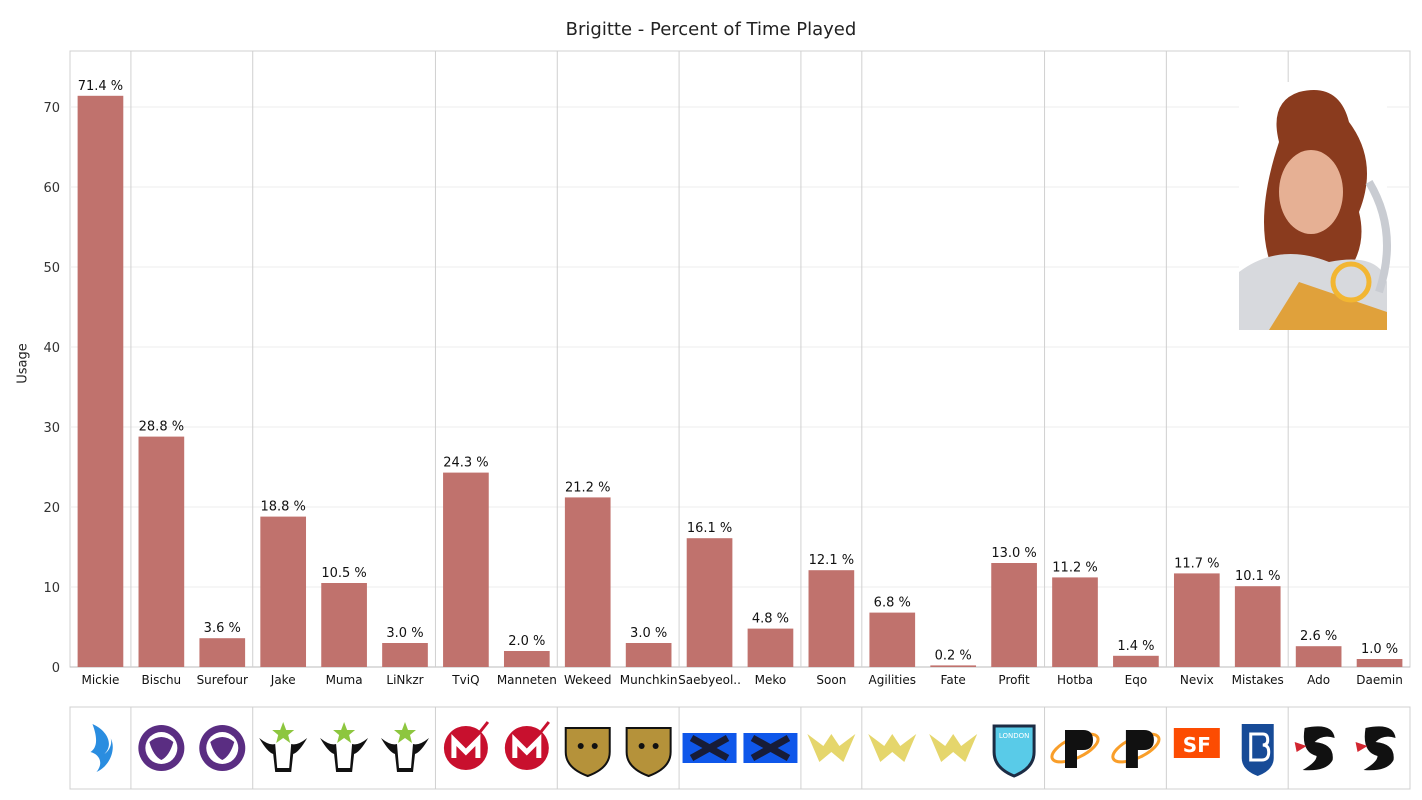  Describe the element at coordinates (1139, 749) in the screenshot. I see `p-letter-icon` at that location.